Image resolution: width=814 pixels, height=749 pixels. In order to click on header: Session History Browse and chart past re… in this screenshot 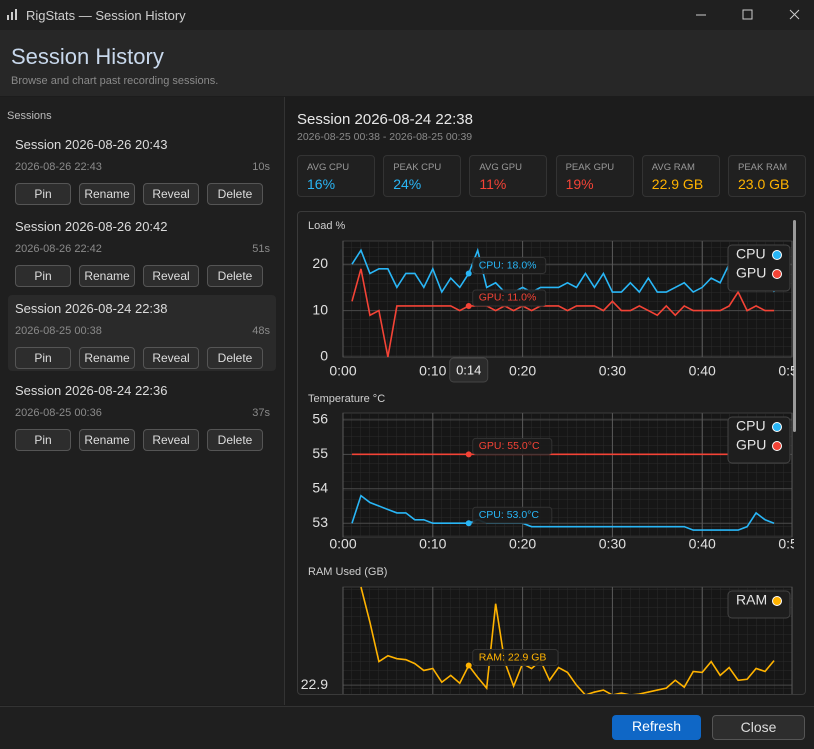, I will do `click(407, 63)`.